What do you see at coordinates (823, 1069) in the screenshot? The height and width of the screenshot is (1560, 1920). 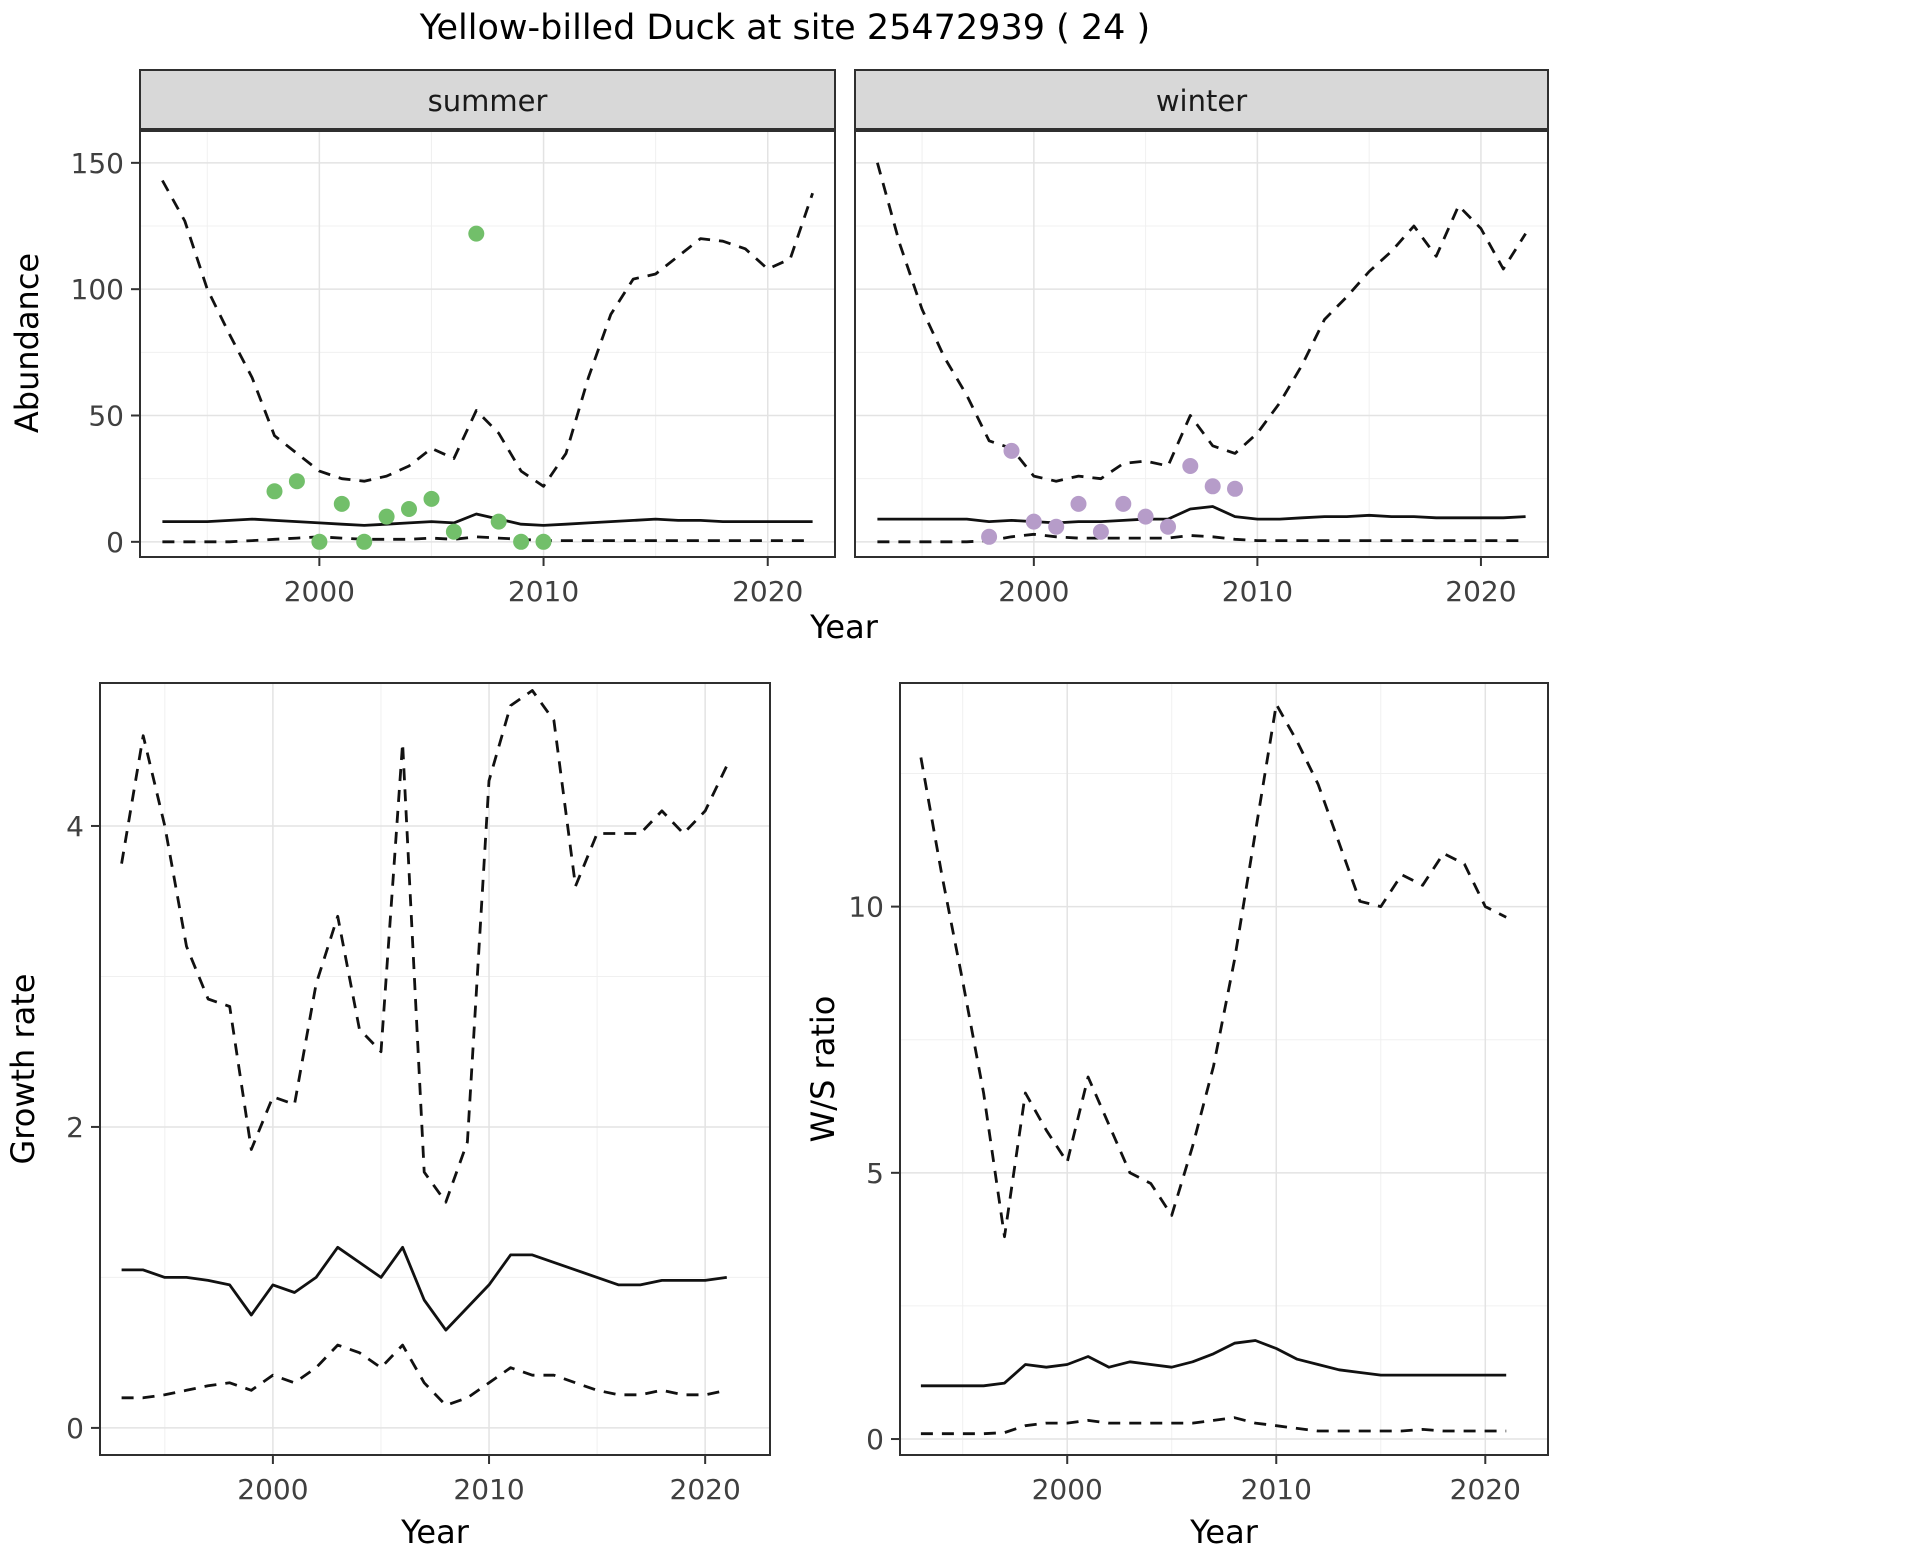 I see `axis-title-ws-ratio: W/S ratio` at bounding box center [823, 1069].